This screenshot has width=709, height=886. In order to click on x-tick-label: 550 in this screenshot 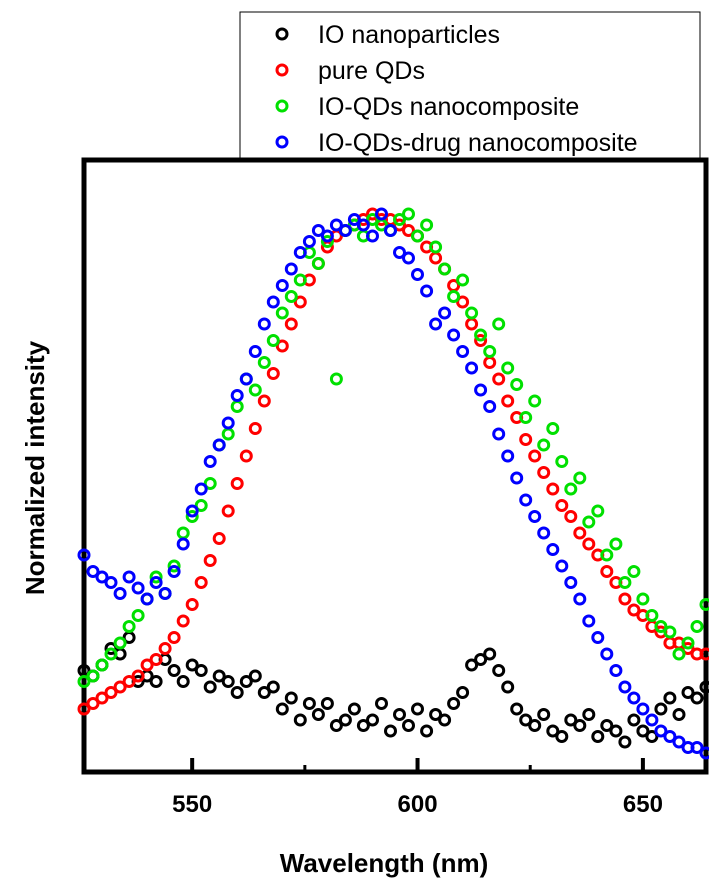, I will do `click(192, 804)`.